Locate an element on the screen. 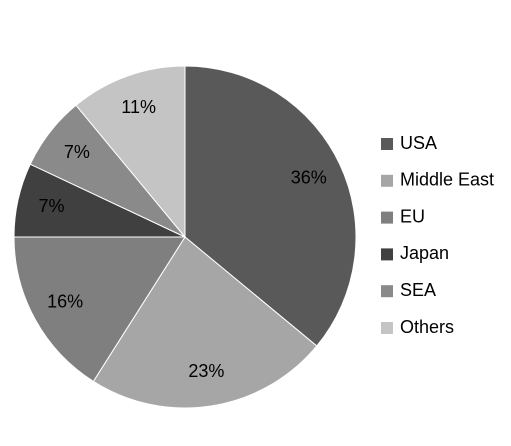  data-label: 16% is located at coordinates (65, 302).